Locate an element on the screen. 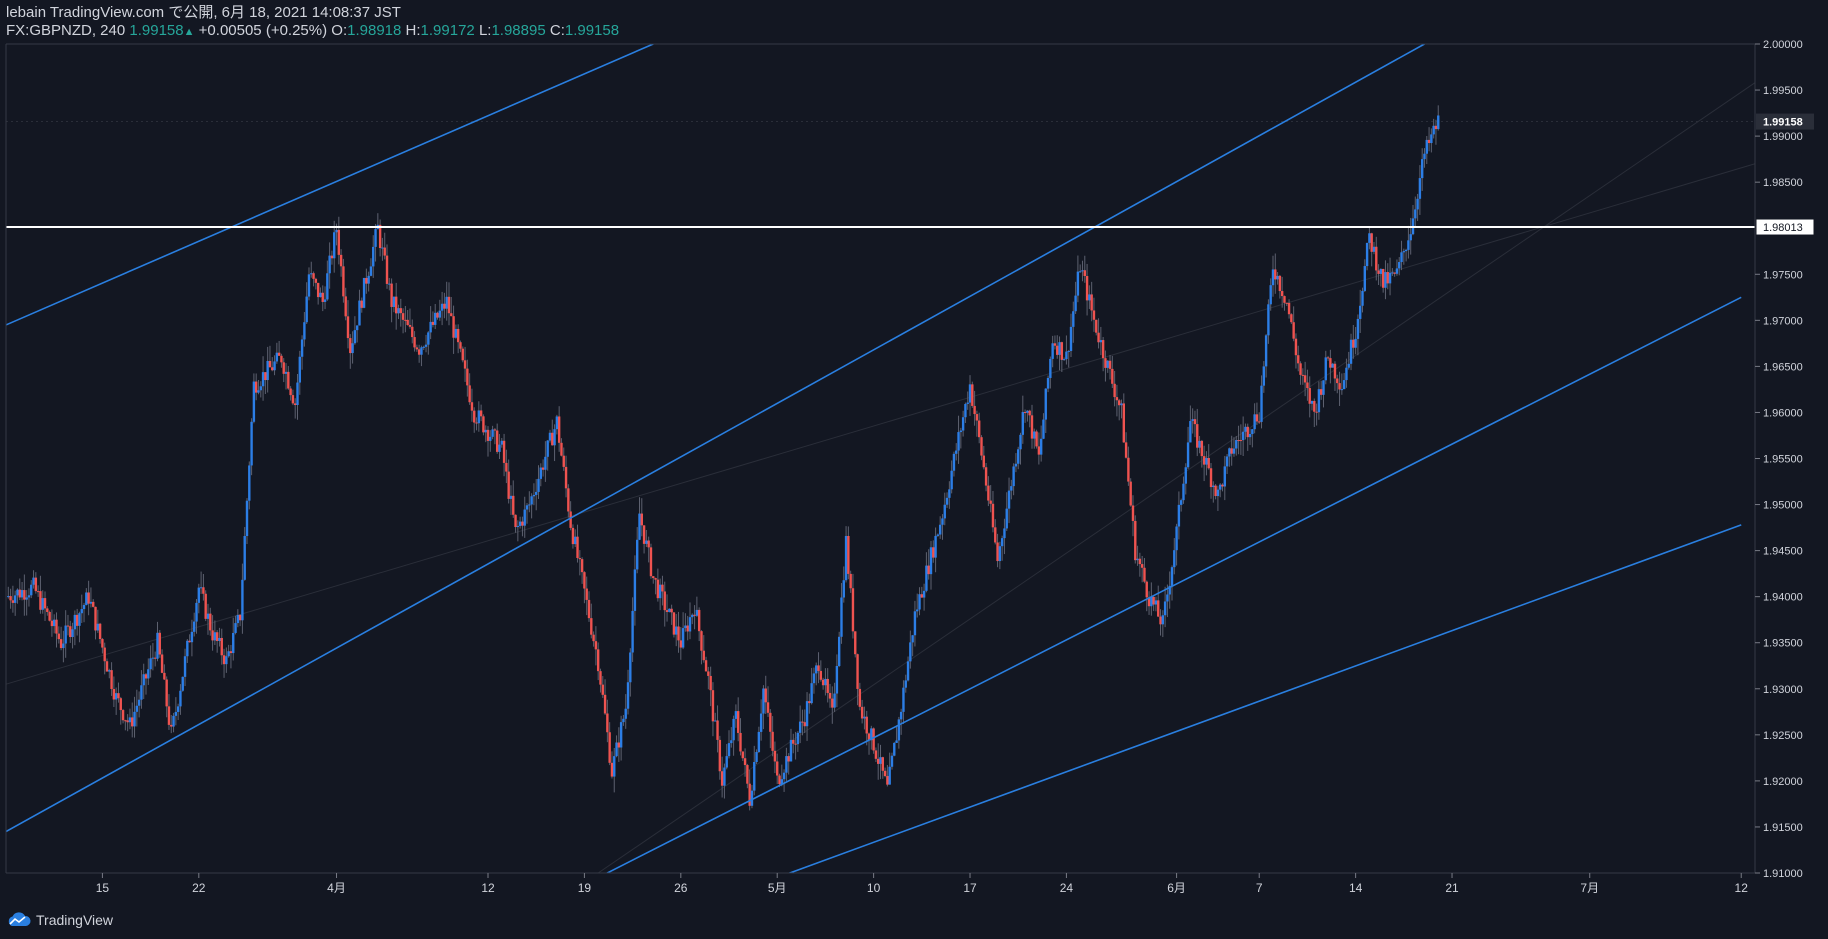 This screenshot has width=1828, height=939. tradingview-brand: TradingView is located at coordinates (75, 920).